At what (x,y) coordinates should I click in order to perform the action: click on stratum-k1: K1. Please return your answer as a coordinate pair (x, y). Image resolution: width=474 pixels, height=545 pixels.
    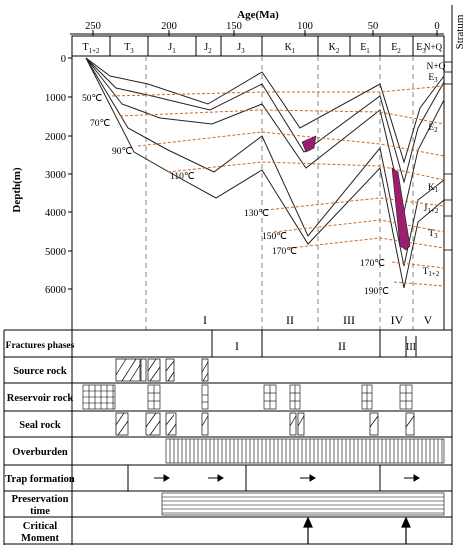
    Looking at the image, I should click on (433, 188).